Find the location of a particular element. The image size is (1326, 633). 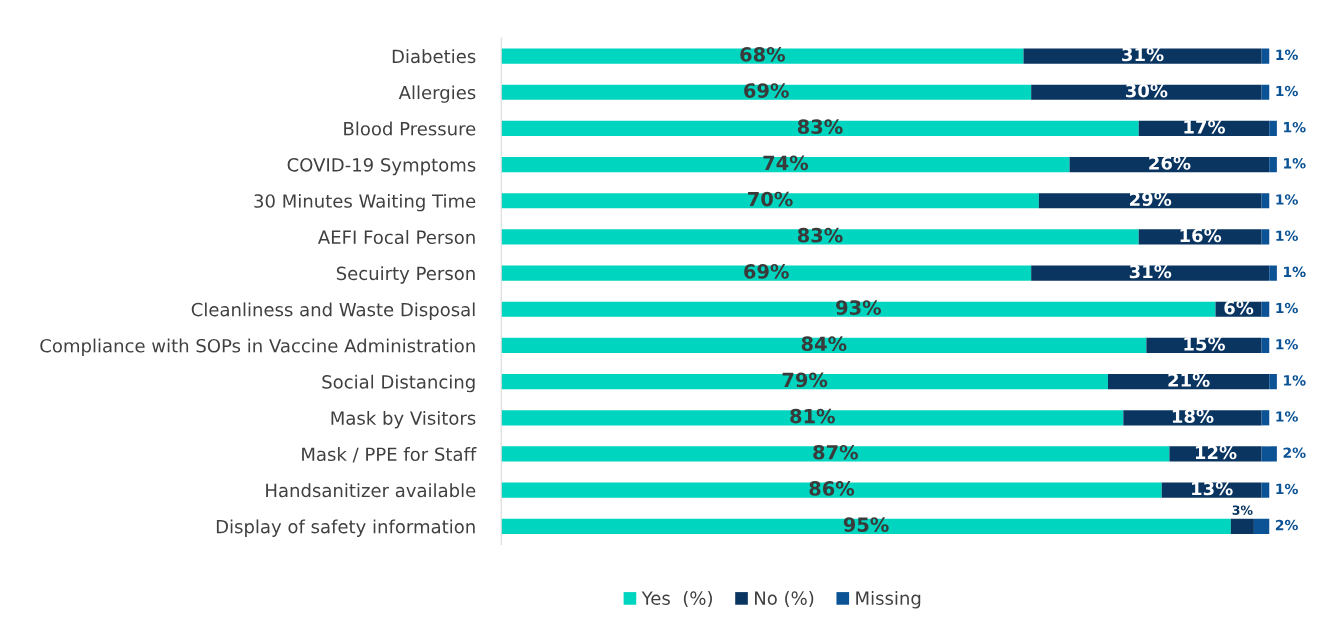

legend-label: Yes (%) is located at coordinates (676, 599).